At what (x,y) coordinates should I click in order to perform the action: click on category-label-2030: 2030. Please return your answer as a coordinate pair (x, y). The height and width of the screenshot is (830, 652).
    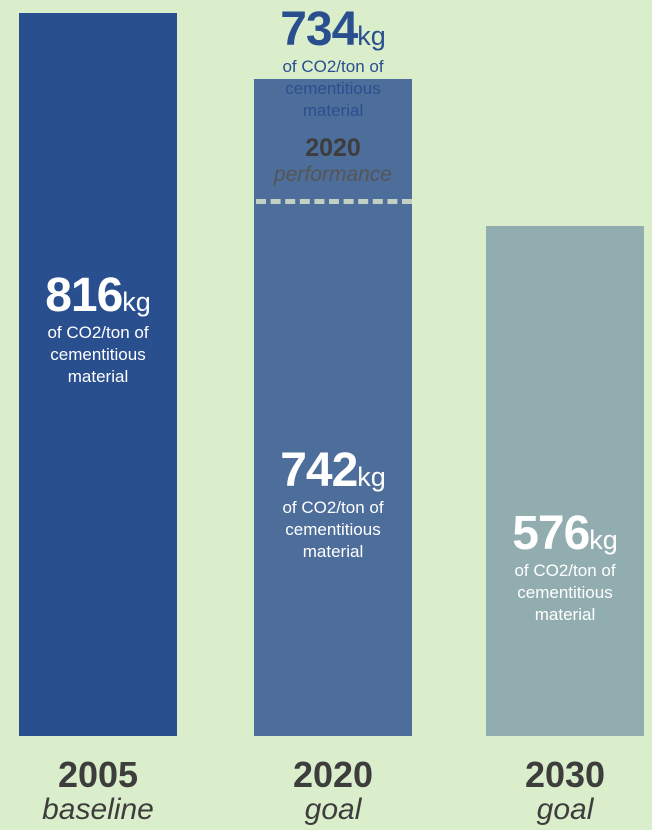
    Looking at the image, I should click on (565, 774).